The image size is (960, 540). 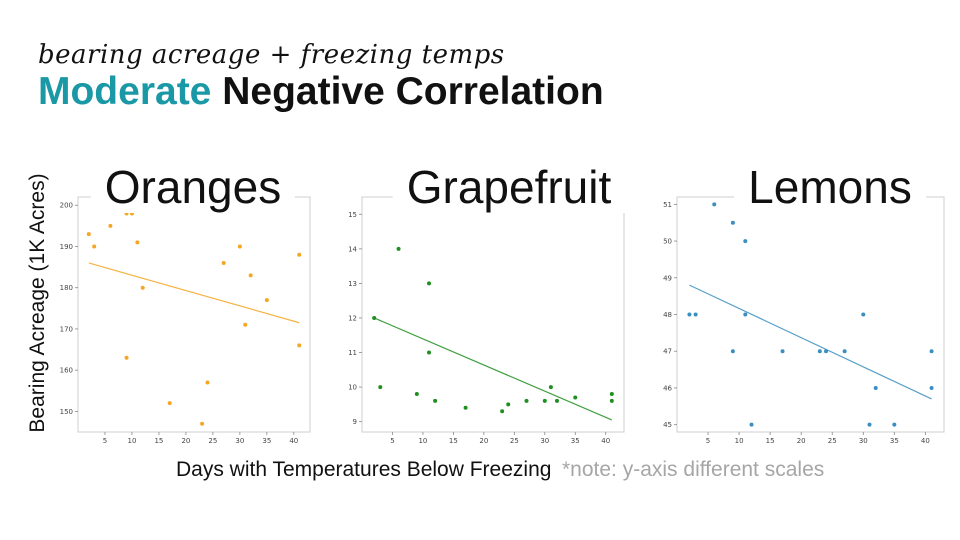 What do you see at coordinates (355, 422) in the screenshot?
I see `grapefruit-ytick-label: 9` at bounding box center [355, 422].